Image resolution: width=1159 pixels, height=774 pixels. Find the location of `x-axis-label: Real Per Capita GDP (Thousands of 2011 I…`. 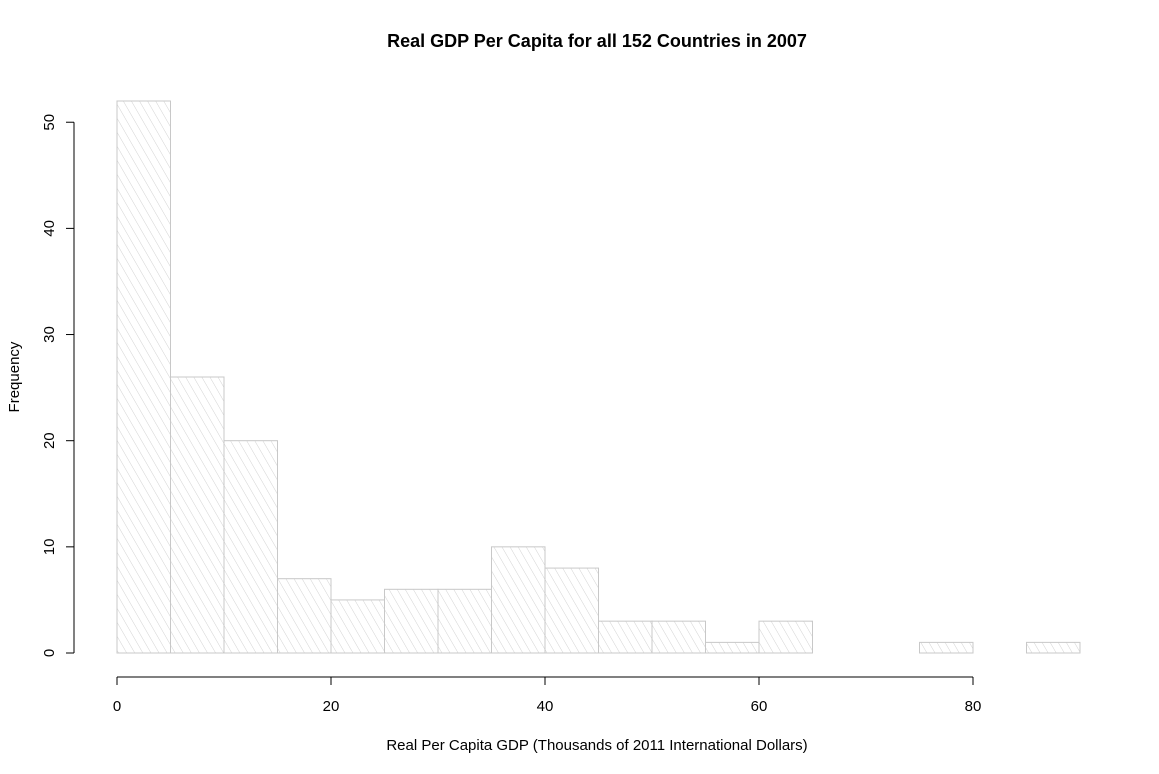

x-axis-label: Real Per Capita GDP (Thousands of 2011 I… is located at coordinates (596, 745).